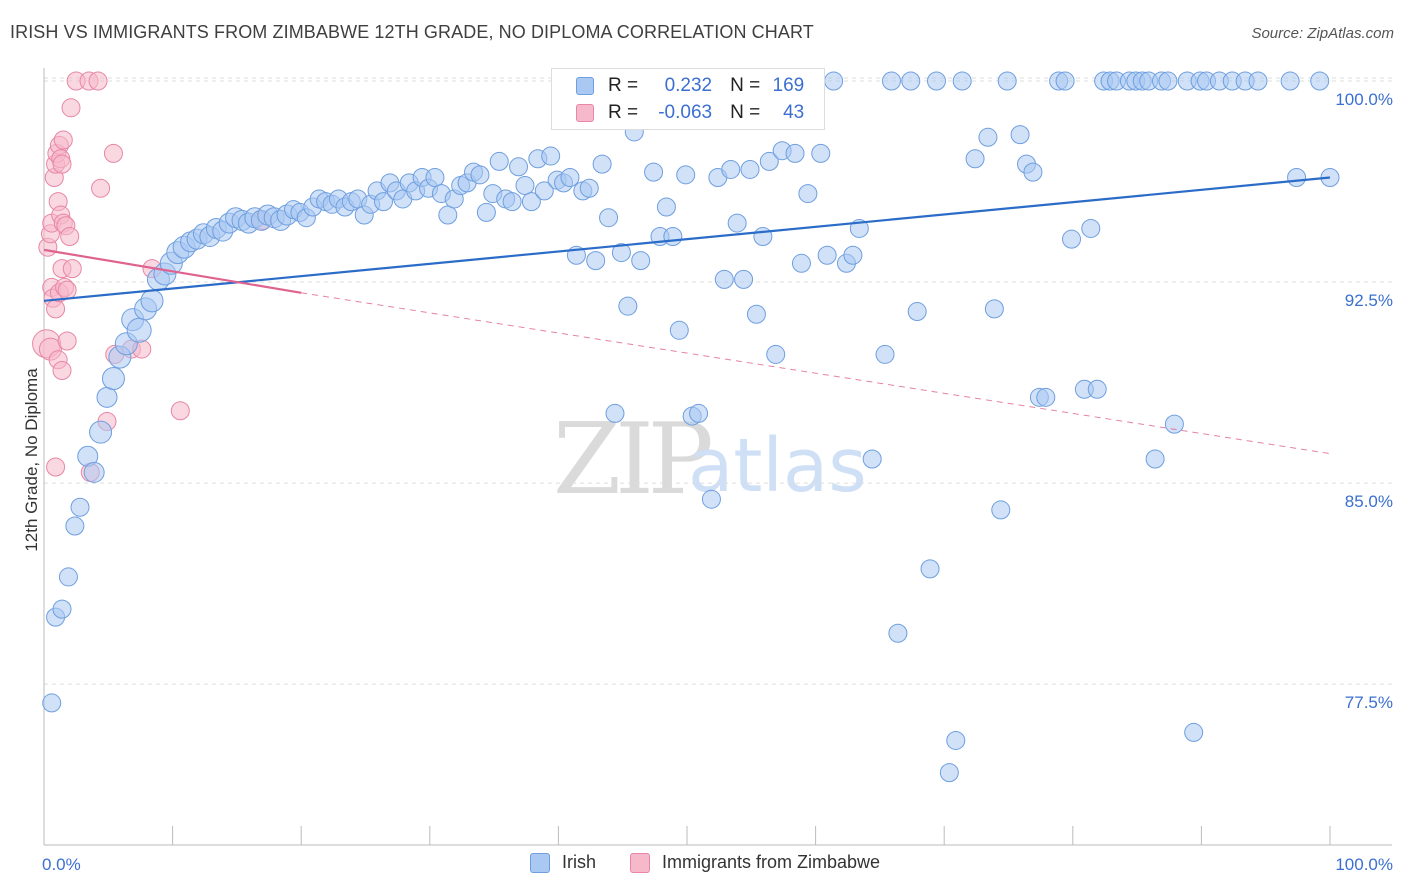 Image resolution: width=1406 pixels, height=892 pixels. I want to click on y-tick-label: 77.5%, so click(1369, 702).